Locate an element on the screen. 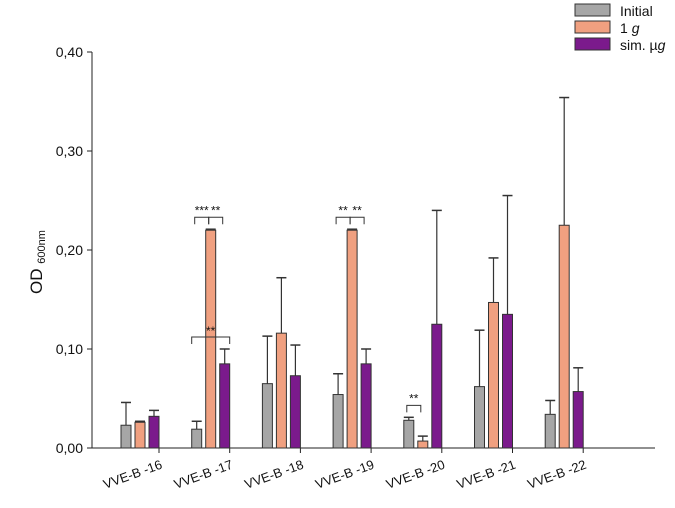 This screenshot has width=675, height=508. x-tick-label: VVE-B -16 is located at coordinates (132, 474).